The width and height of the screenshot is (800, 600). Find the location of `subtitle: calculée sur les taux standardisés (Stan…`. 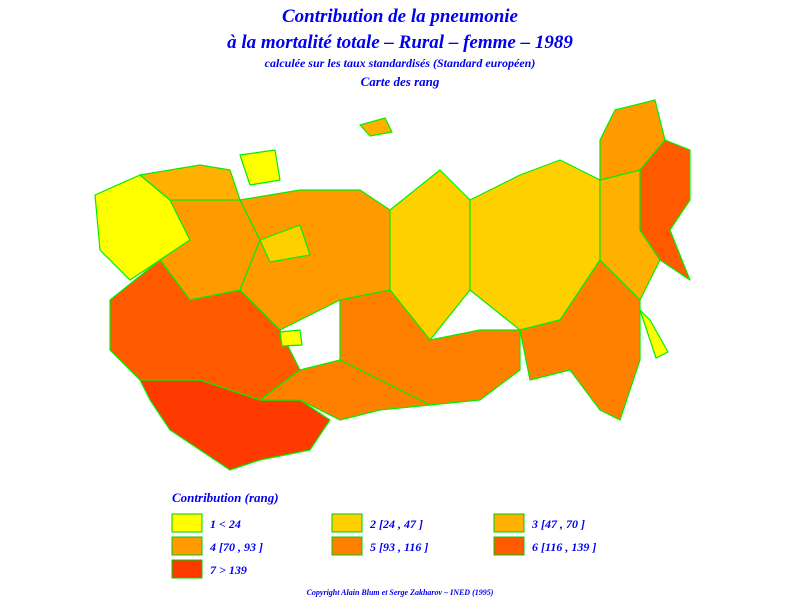

subtitle: calculée sur les taux standardisés (Stan… is located at coordinates (400, 63).